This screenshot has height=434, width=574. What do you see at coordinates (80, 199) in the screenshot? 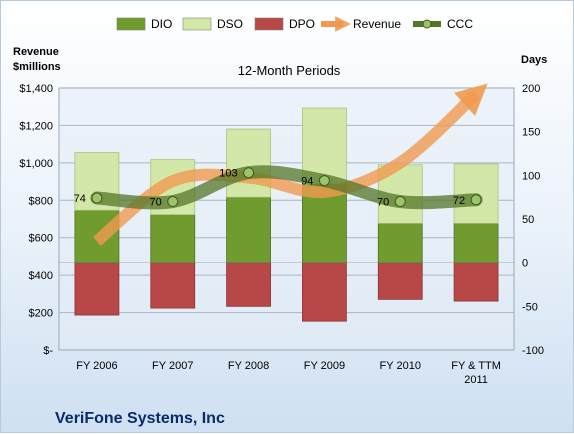
I see `ccc-data-label: 74` at bounding box center [80, 199].